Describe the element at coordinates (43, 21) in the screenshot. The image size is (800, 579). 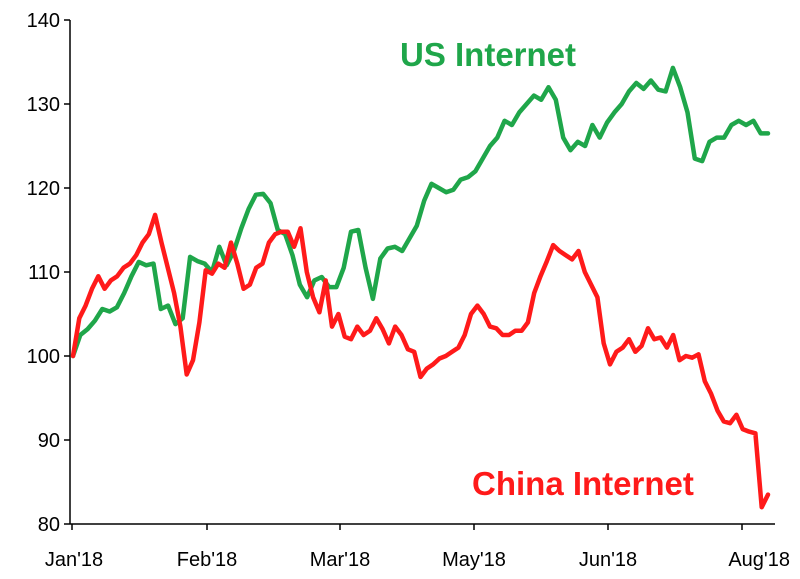
I see `y-tick-label: 140` at that location.